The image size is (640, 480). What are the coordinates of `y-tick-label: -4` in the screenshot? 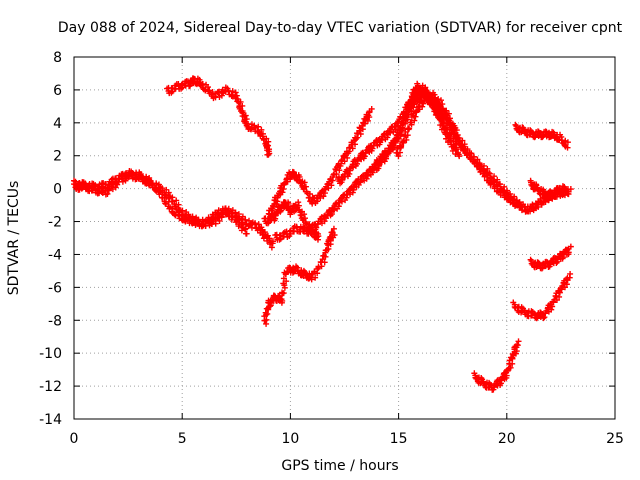 It's located at (55, 255).